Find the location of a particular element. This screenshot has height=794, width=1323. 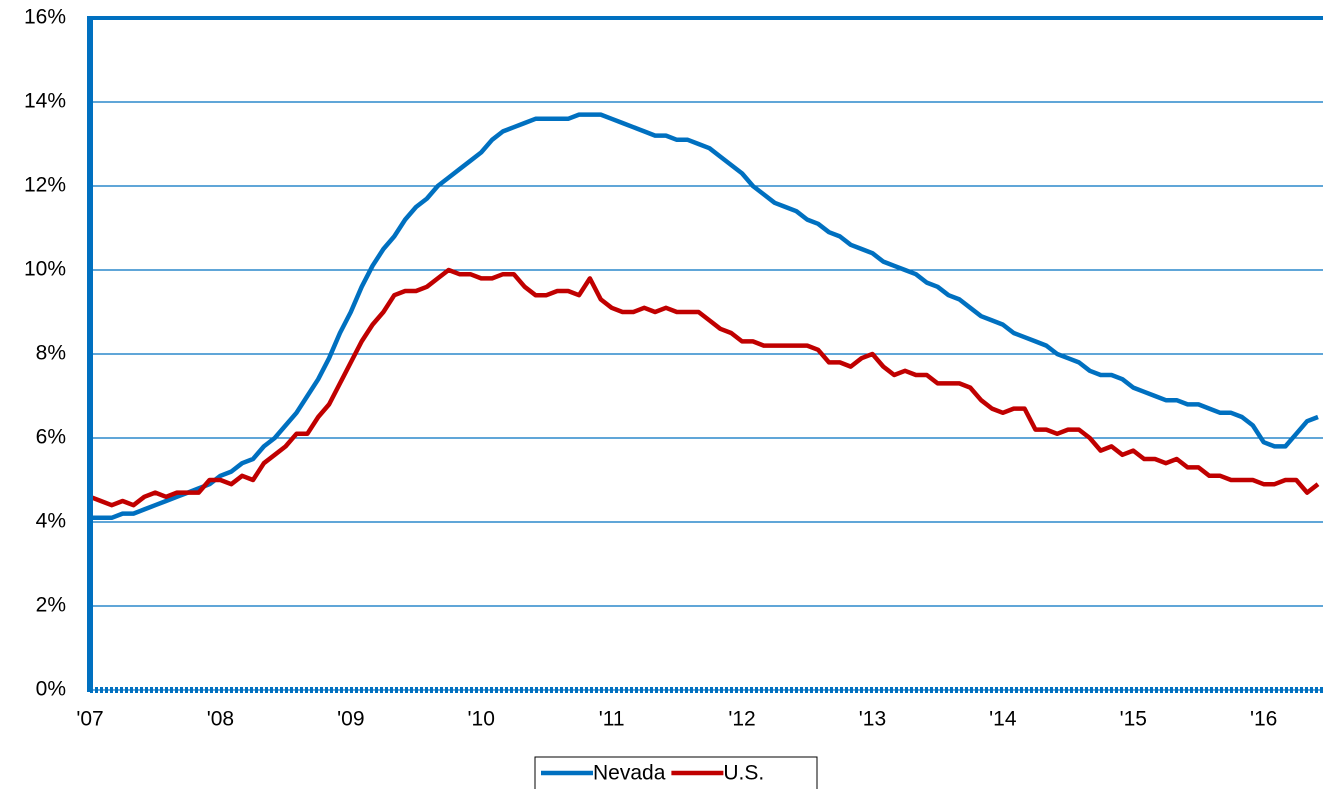

legend-box is located at coordinates (676, 775).